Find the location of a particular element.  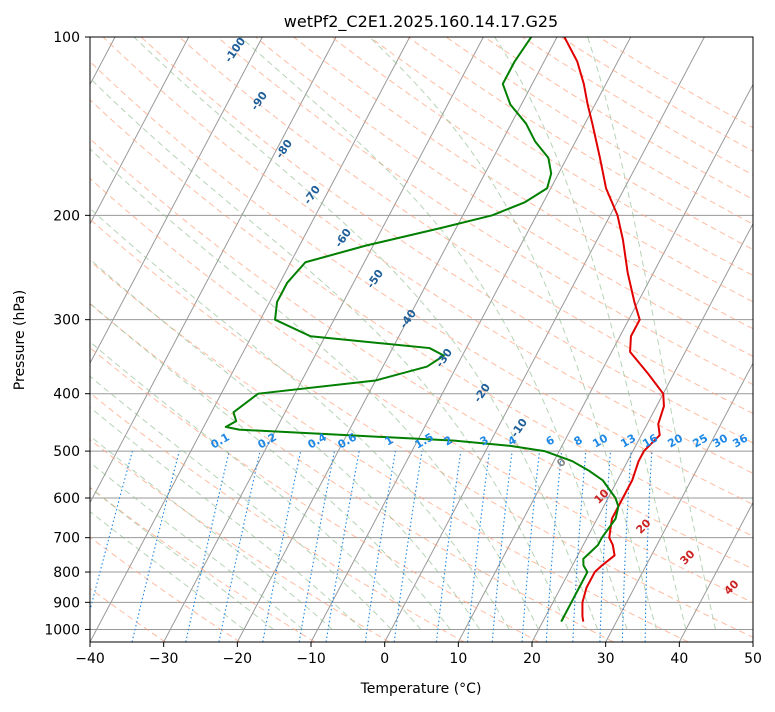

mixing-ratio-label: 0.2 is located at coordinates (267, 440).